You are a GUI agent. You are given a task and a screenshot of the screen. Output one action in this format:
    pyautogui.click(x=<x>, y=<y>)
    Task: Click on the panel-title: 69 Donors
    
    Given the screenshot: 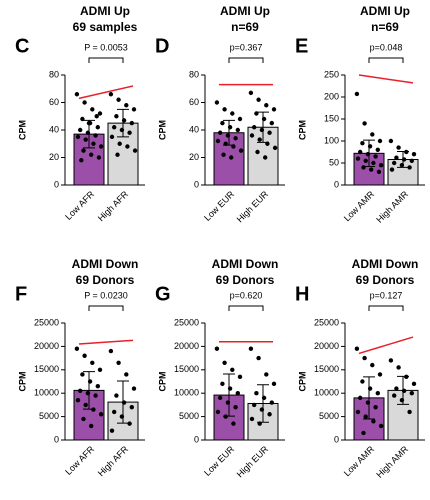 What is the action you would take?
    pyautogui.click(x=385, y=280)
    